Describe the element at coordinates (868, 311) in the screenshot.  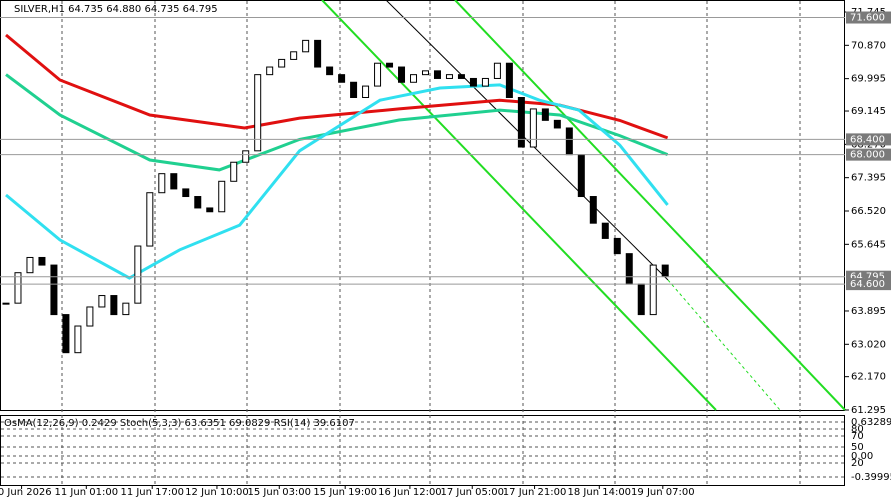
I see `y-tick-label: 63.895` at that location.